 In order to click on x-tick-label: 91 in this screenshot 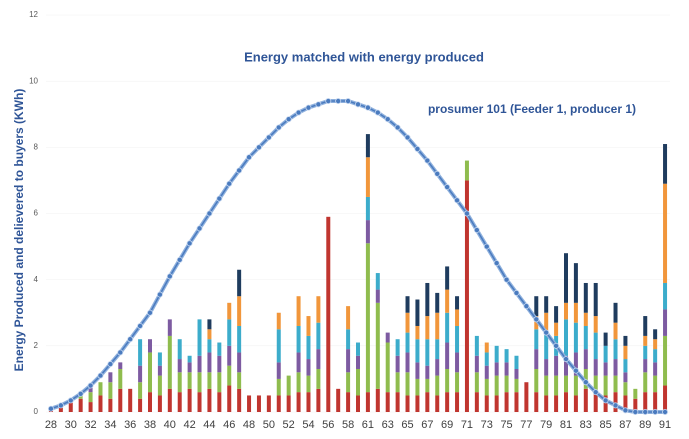, I will do `click(665, 425)`.